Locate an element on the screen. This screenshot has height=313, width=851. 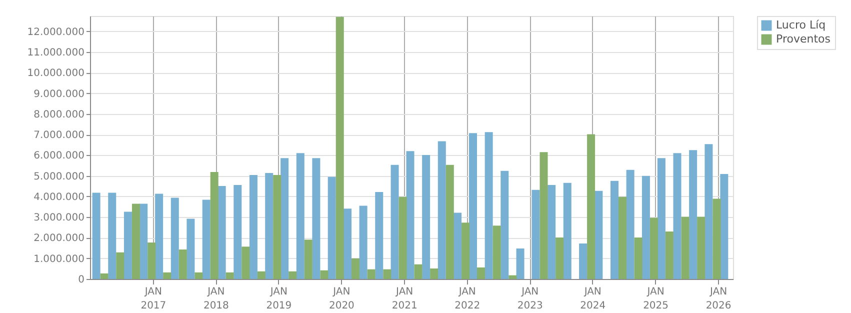
x-tick-label: JAN 2023 is located at coordinates (530, 299).